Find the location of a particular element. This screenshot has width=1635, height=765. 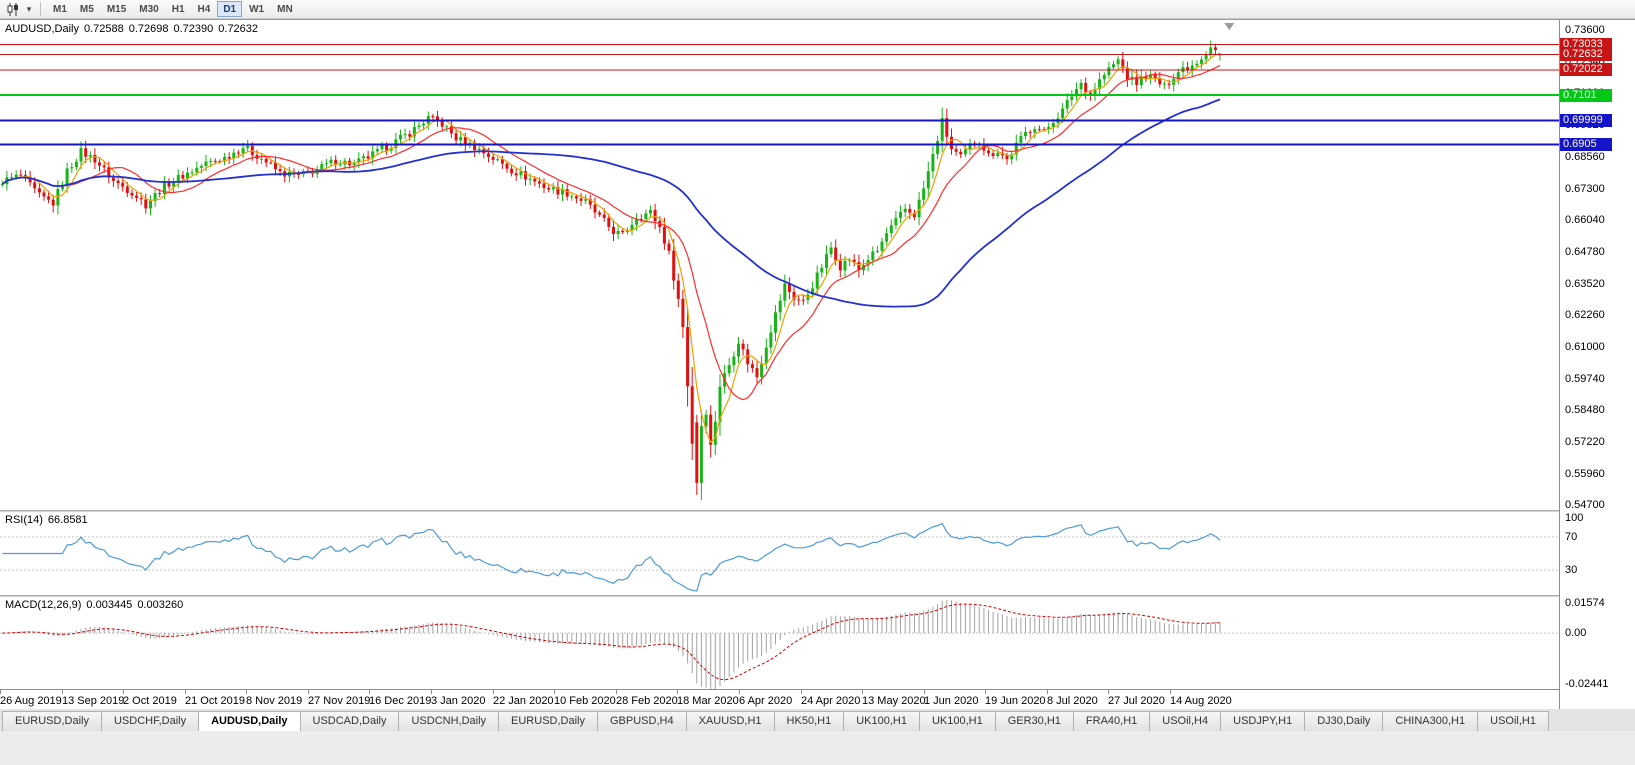

chart-tab-xauusd-h1: XAUUSD,H1 is located at coordinates (730, 721).